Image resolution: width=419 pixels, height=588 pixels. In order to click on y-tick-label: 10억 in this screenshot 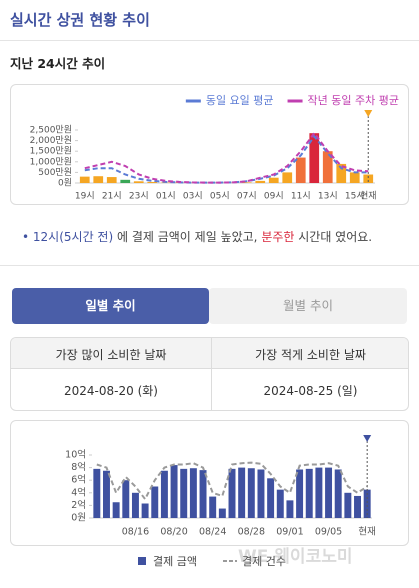, I will do `click(75, 455)`.